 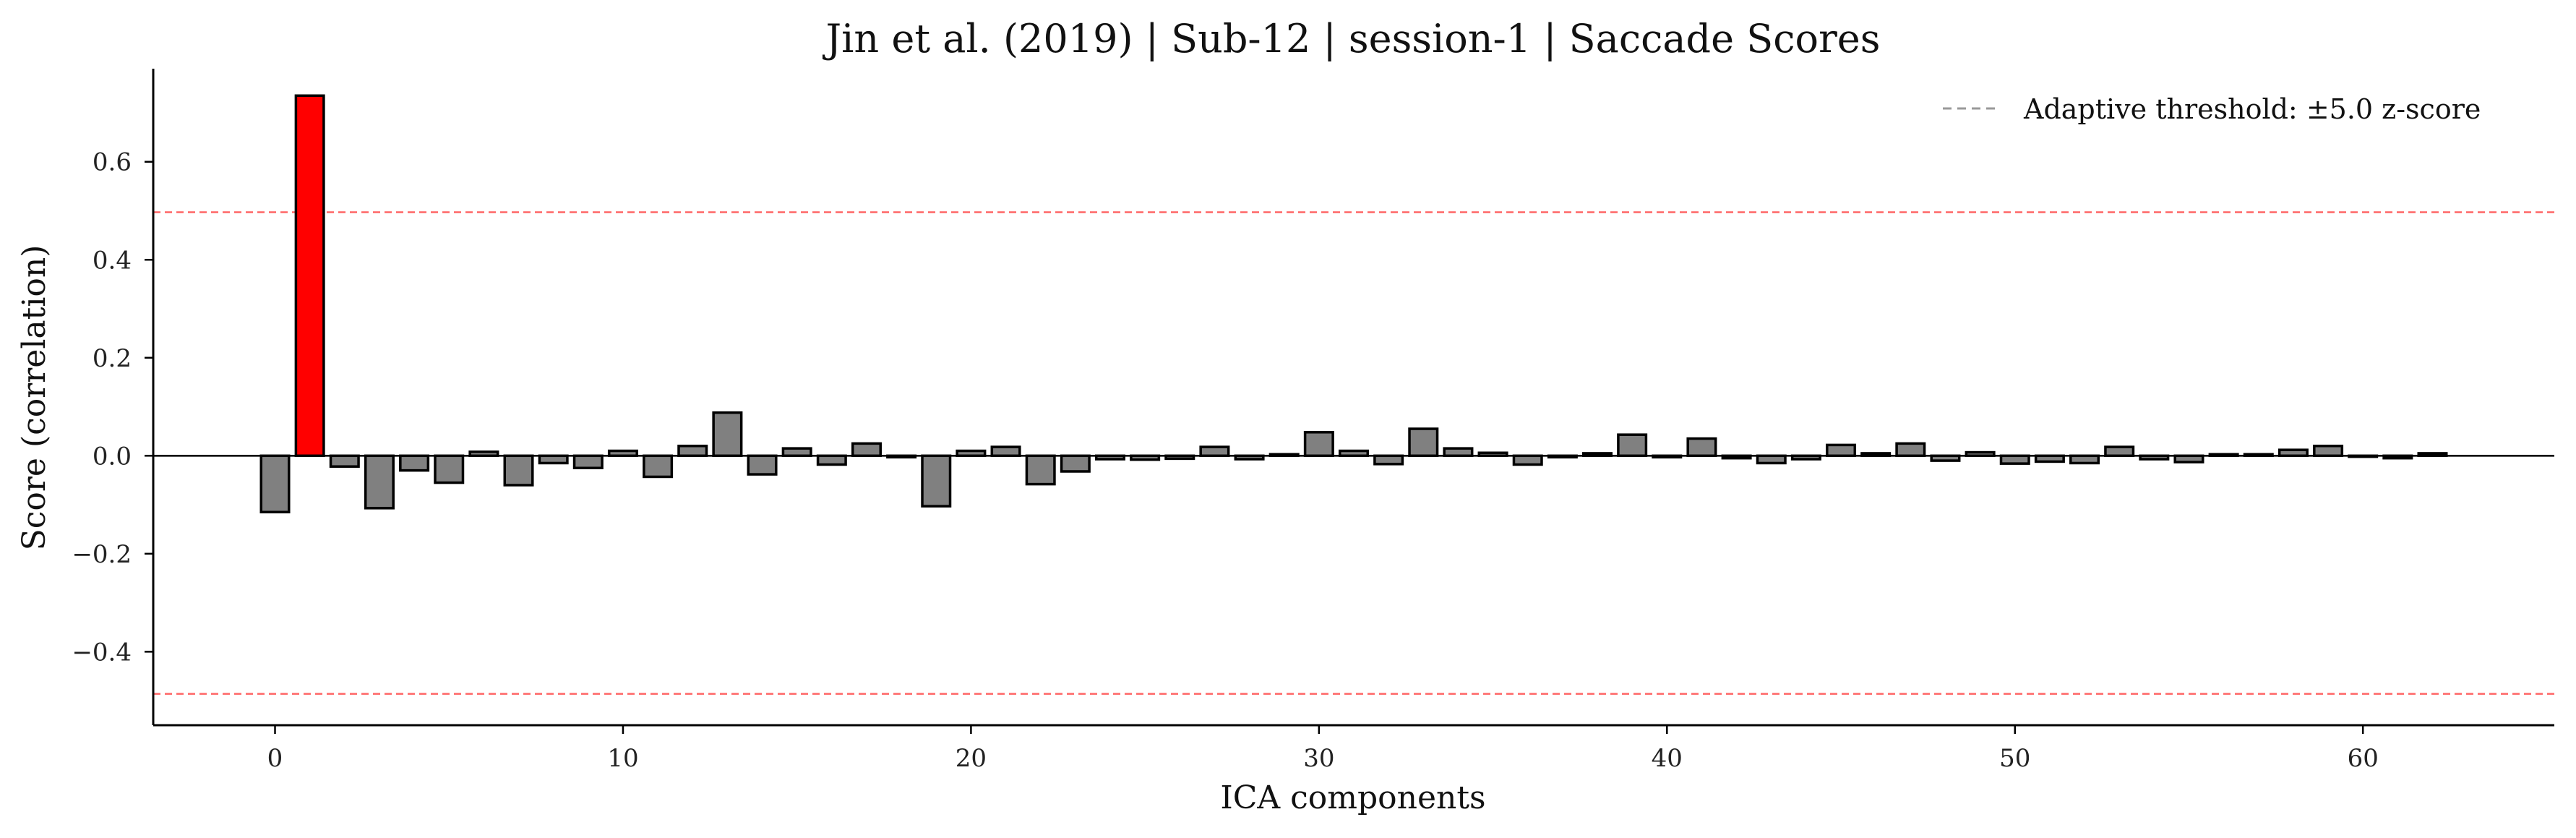 I want to click on x-ticks: 0 10 20 30 40 50 60, so click(x=1323, y=749).